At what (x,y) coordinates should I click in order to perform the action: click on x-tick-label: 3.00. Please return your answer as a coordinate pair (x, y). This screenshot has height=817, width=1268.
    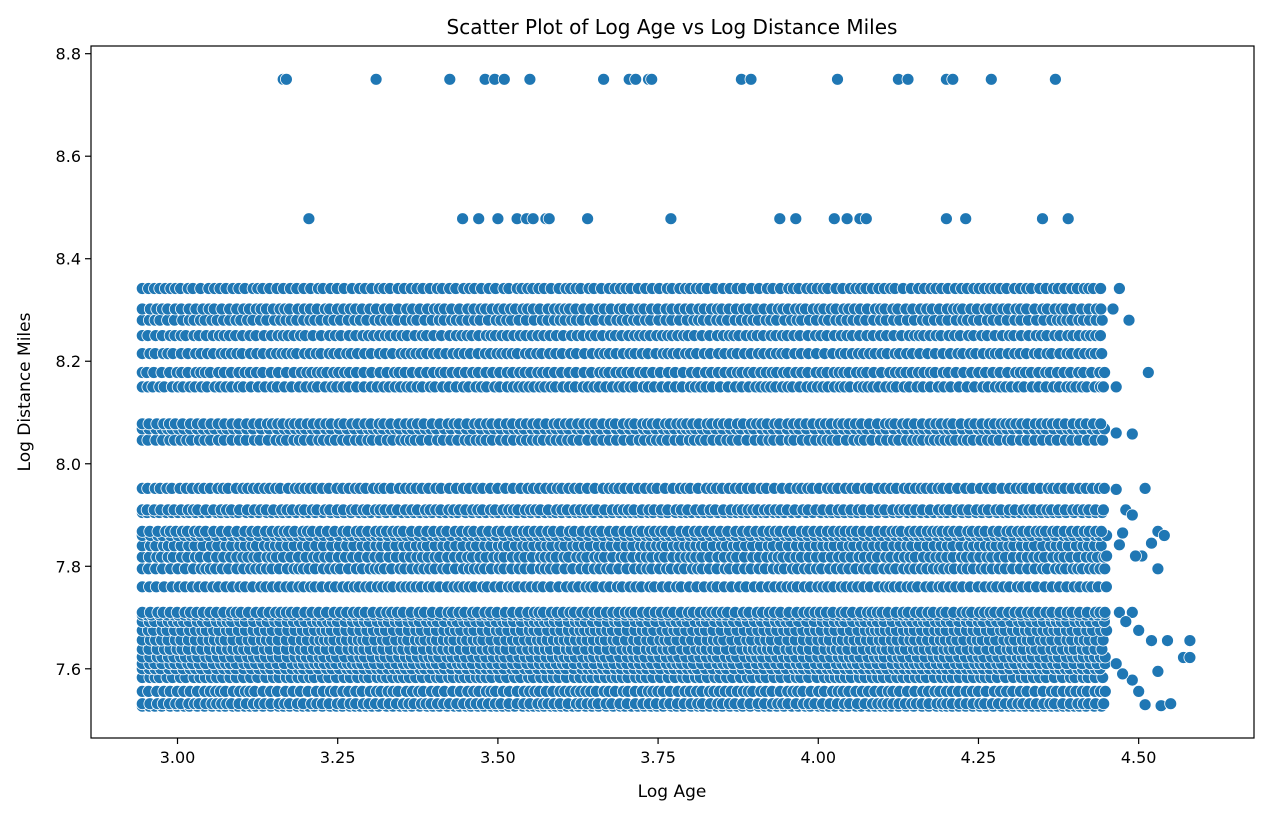
    Looking at the image, I should click on (178, 757).